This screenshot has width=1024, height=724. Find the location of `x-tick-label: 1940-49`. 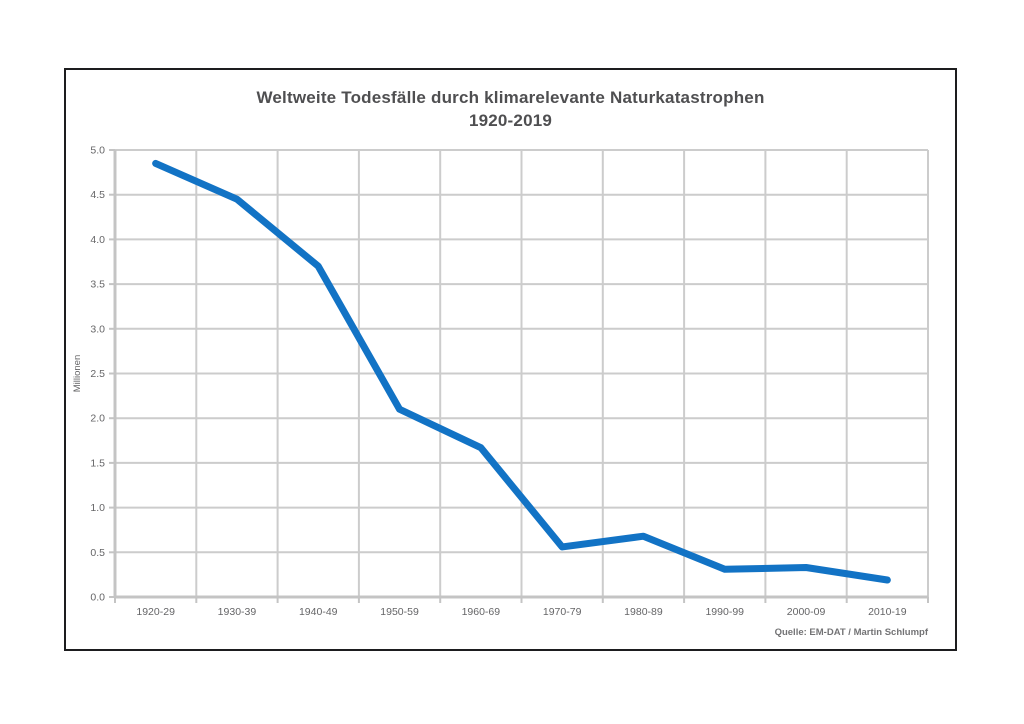

x-tick-label: 1940-49 is located at coordinates (318, 612).